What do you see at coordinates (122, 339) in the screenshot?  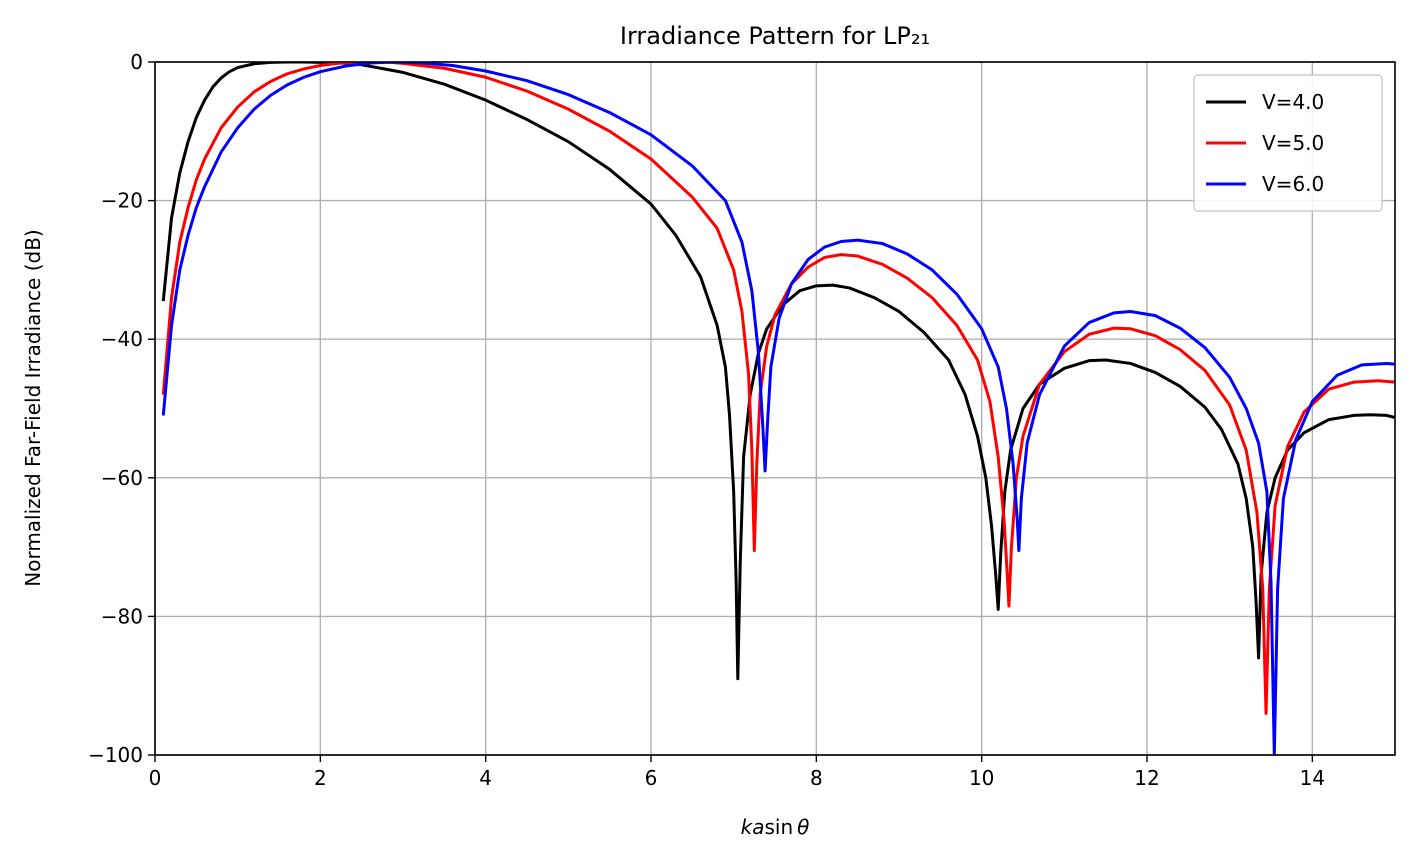 I see `y-tick-label: −40` at bounding box center [122, 339].